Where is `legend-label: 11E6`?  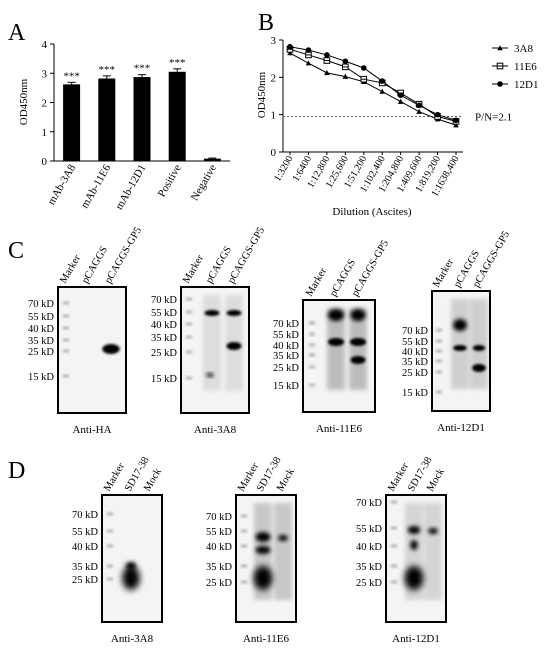 legend-label: 11E6 is located at coordinates (525, 67).